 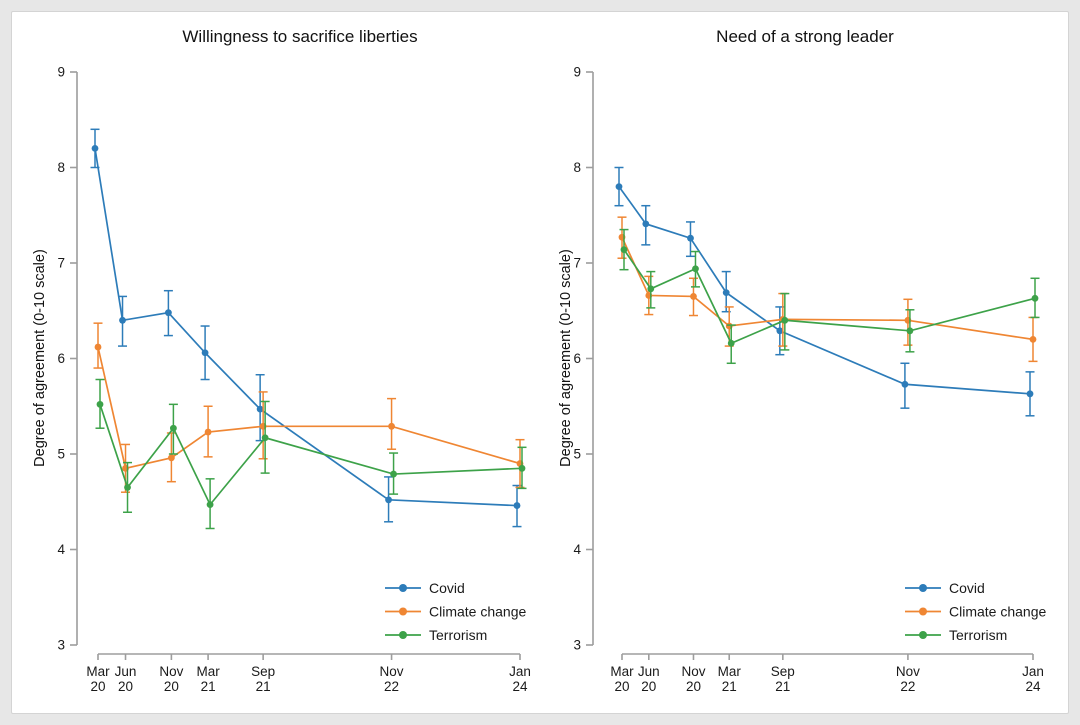 I want to click on series-covid, so click(x=824, y=291).